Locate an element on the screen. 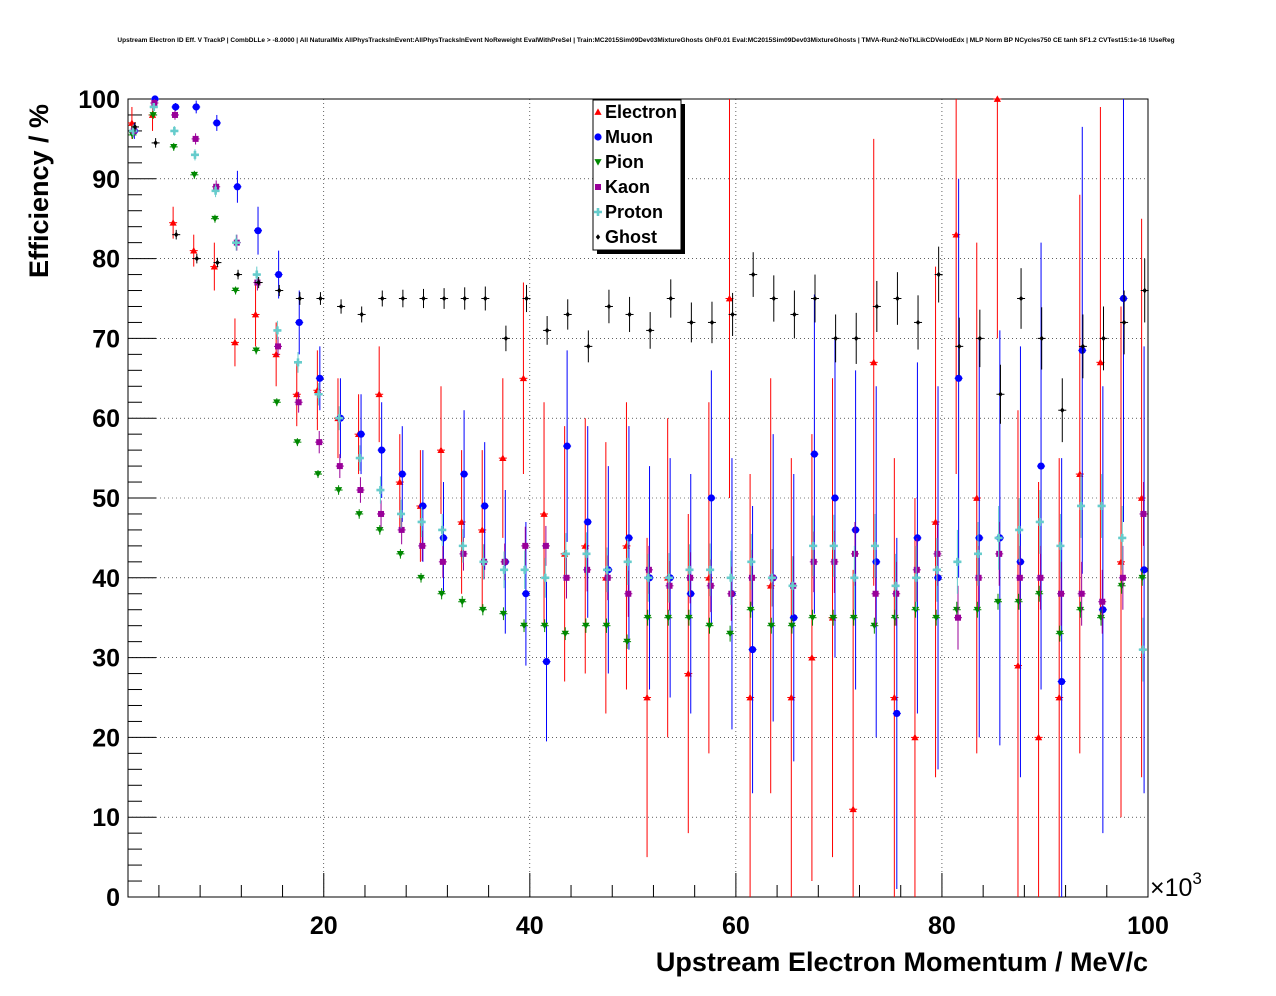 This screenshot has height=996, width=1276. y-tick-label: 70 is located at coordinates (106, 339).